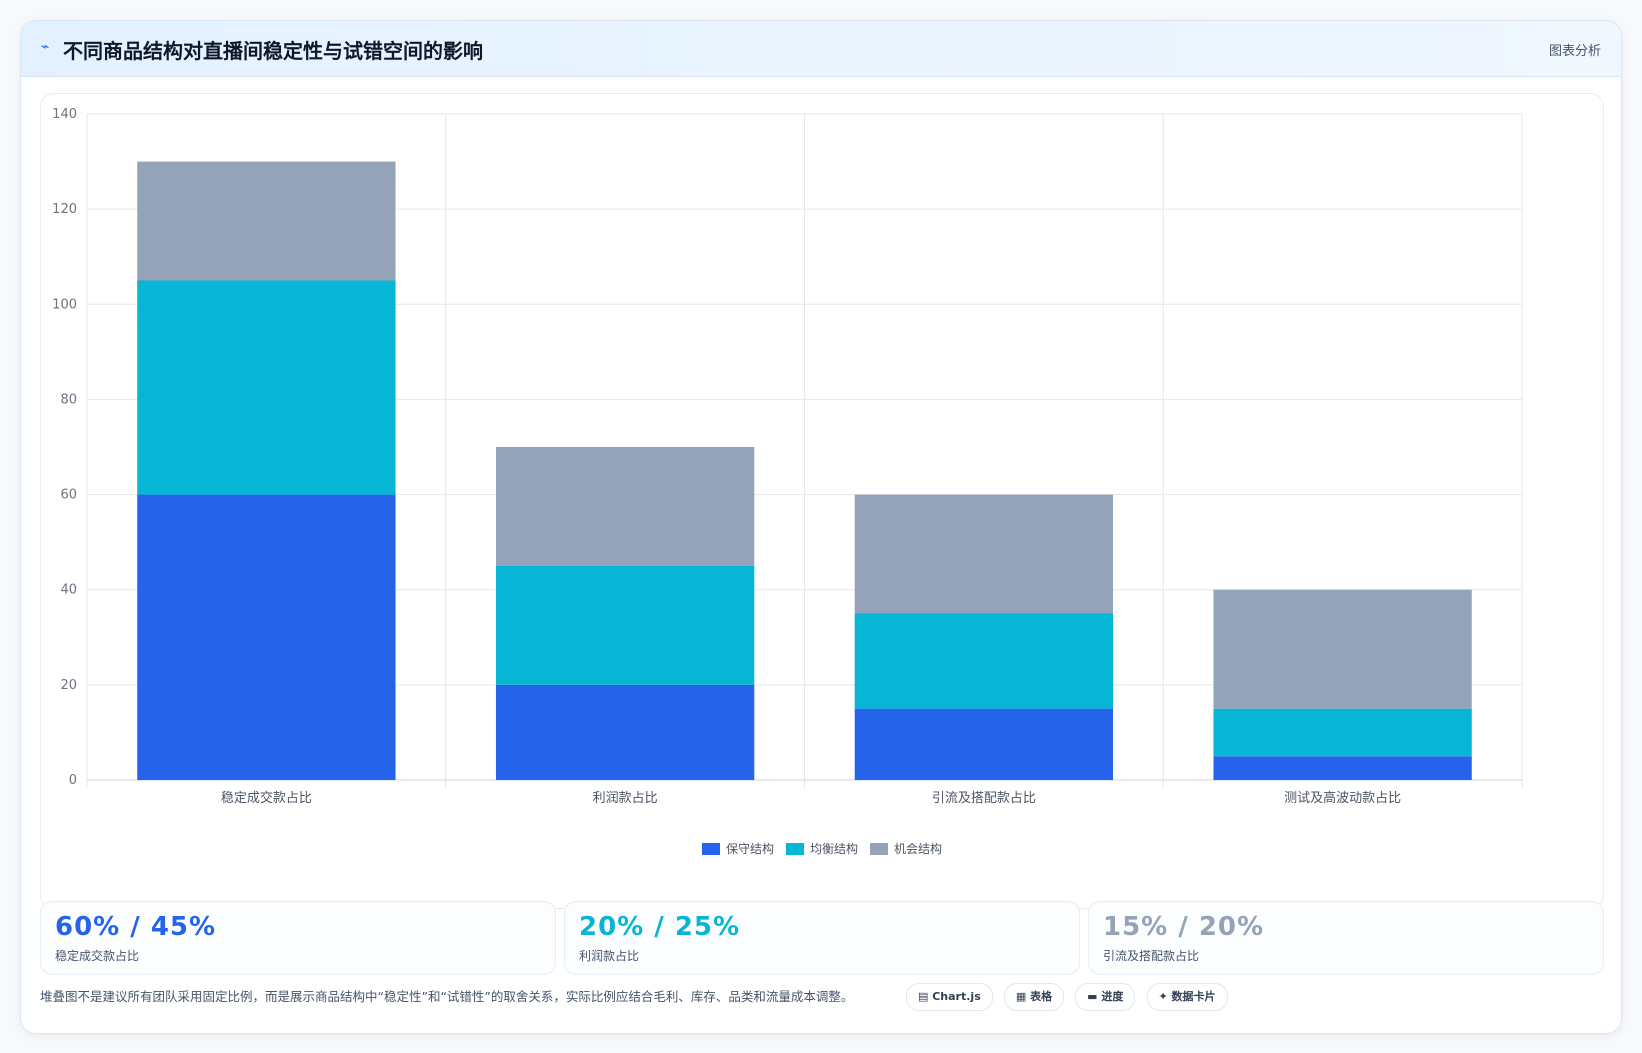  Describe the element at coordinates (68, 399) in the screenshot. I see `y-tick-label: 80` at that location.